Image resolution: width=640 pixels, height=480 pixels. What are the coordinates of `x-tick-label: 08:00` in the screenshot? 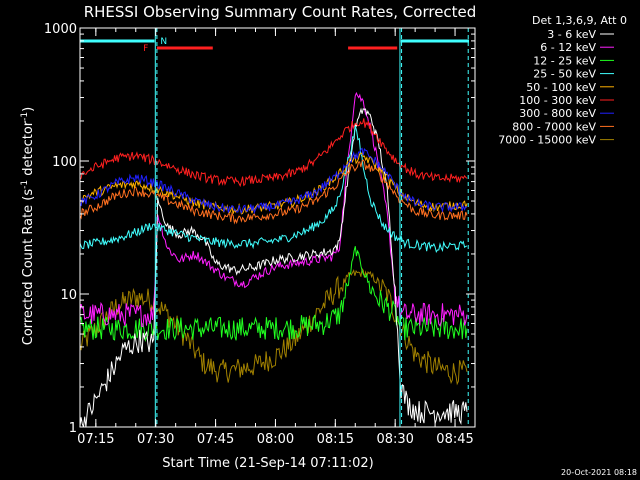 It's located at (275, 439).